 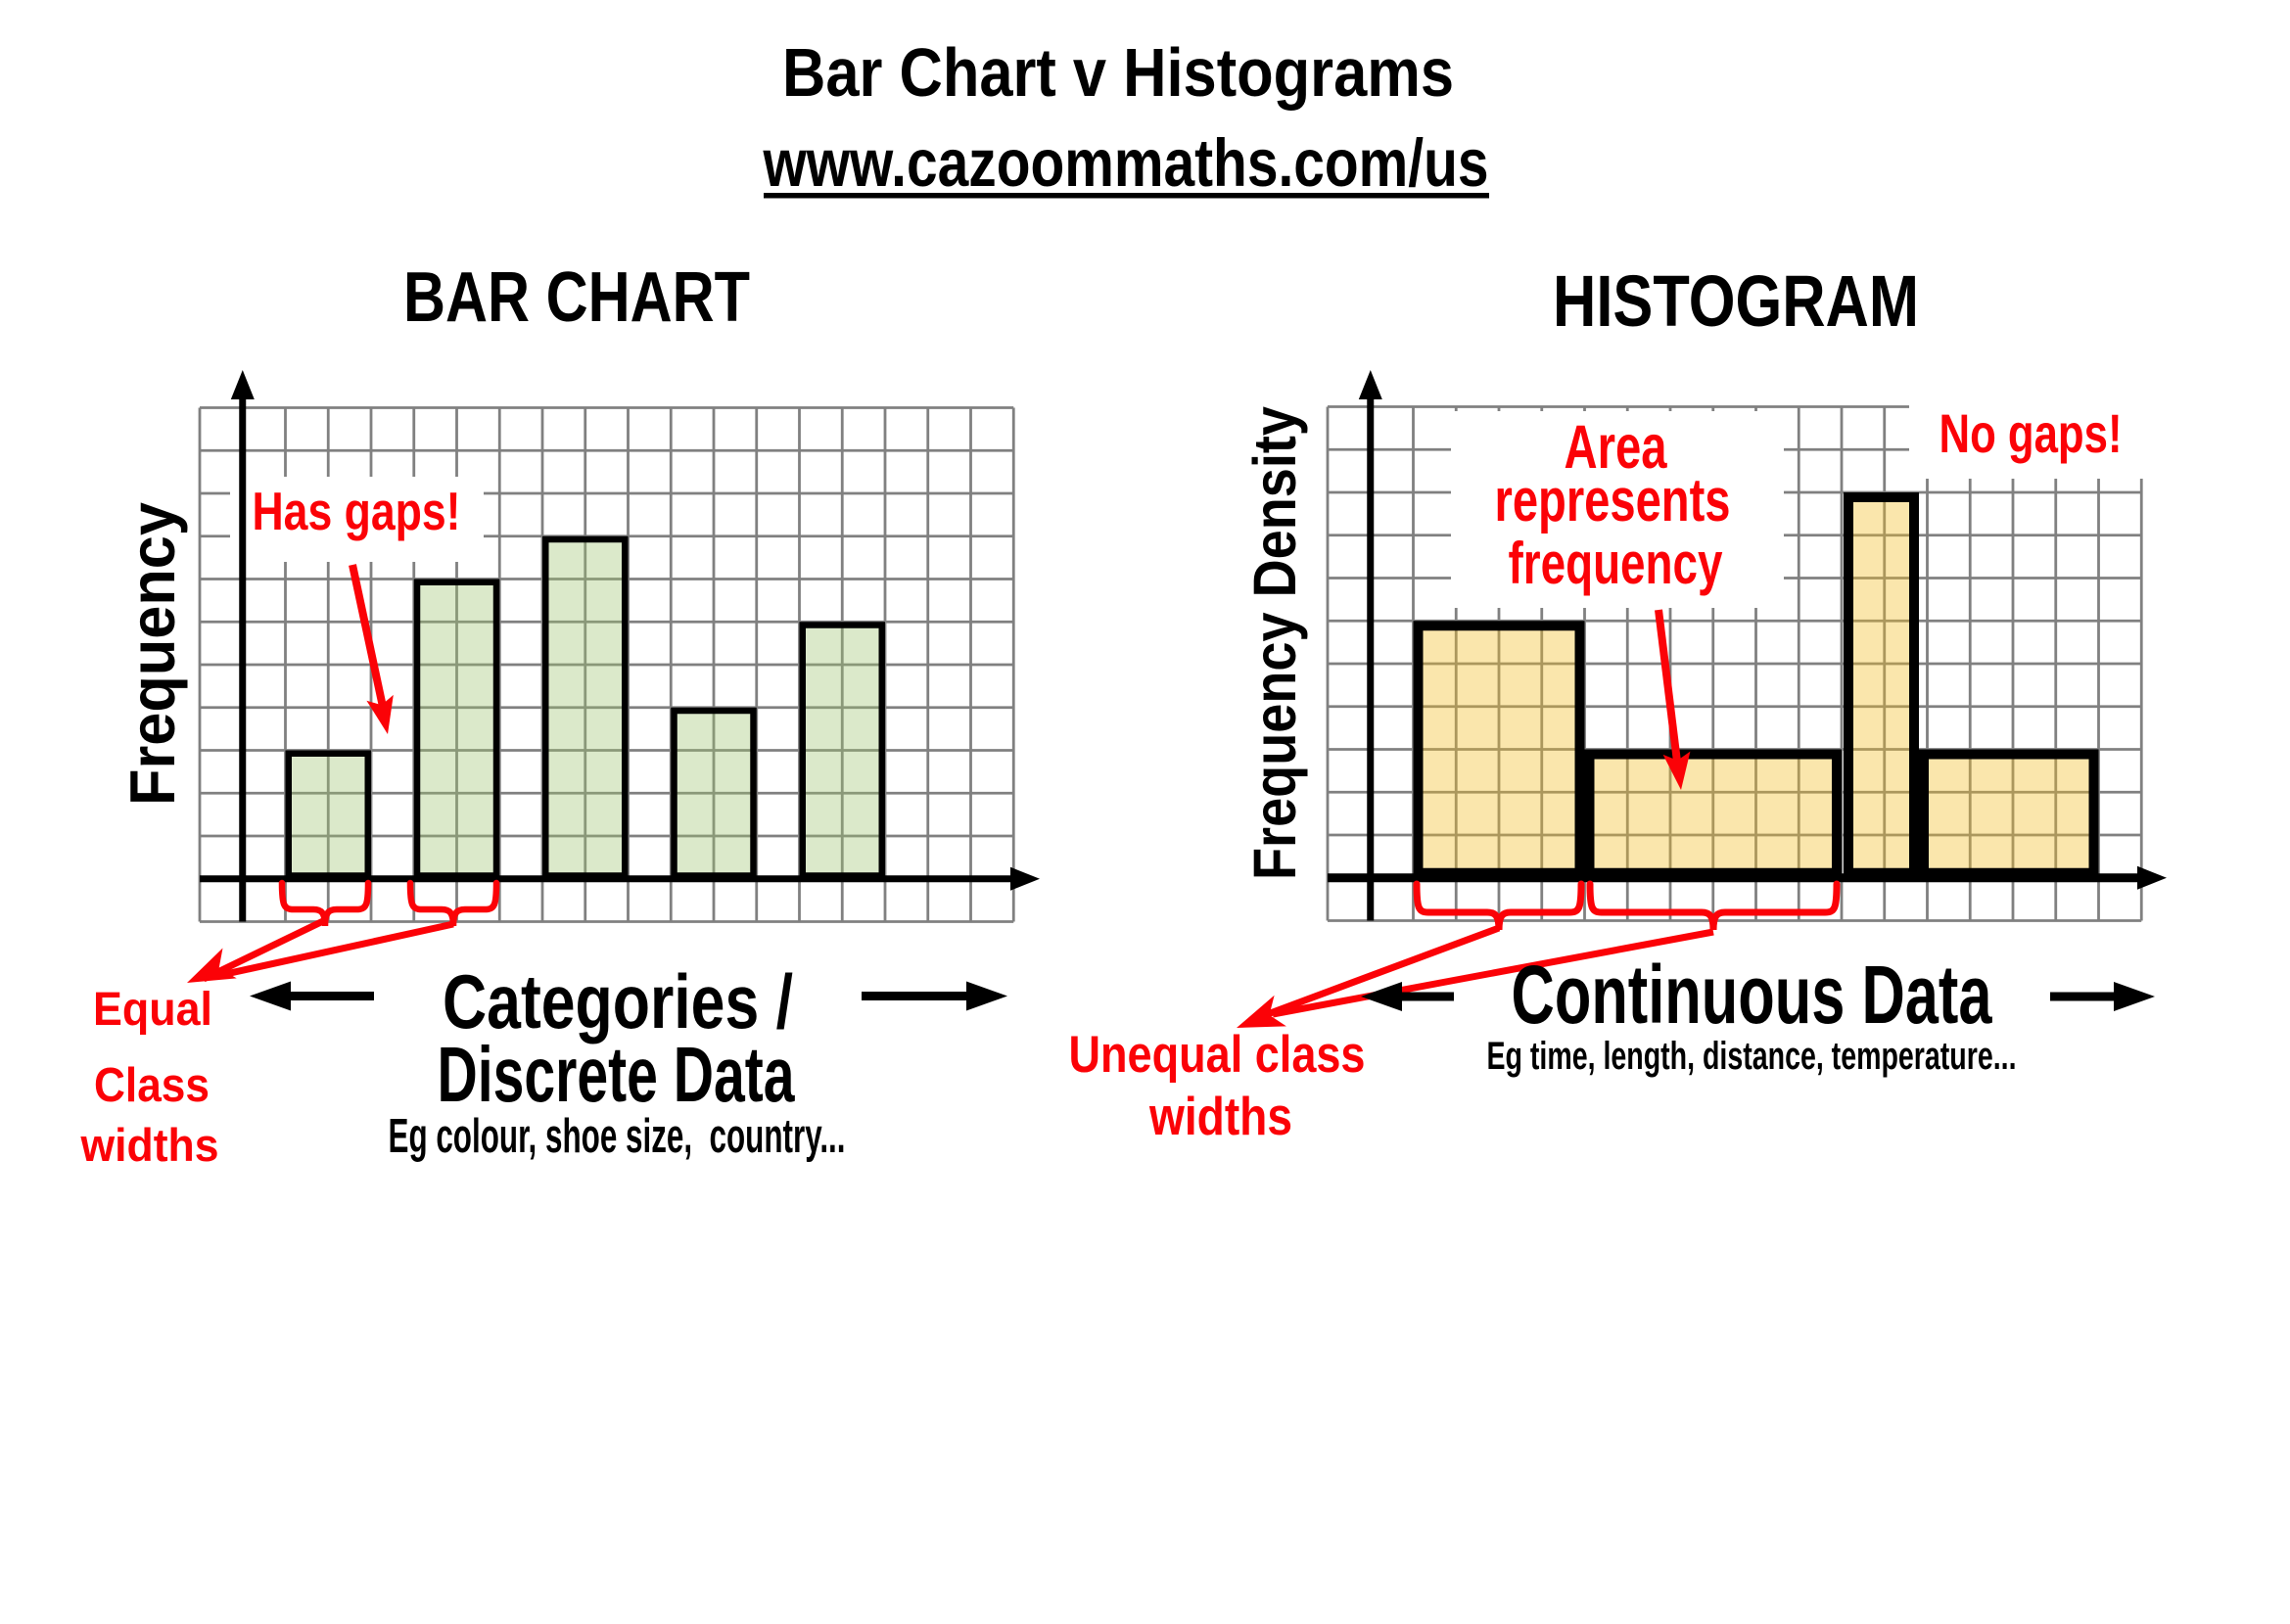 What do you see at coordinates (2031, 433) in the screenshot?
I see `svg-text: No gaps!` at bounding box center [2031, 433].